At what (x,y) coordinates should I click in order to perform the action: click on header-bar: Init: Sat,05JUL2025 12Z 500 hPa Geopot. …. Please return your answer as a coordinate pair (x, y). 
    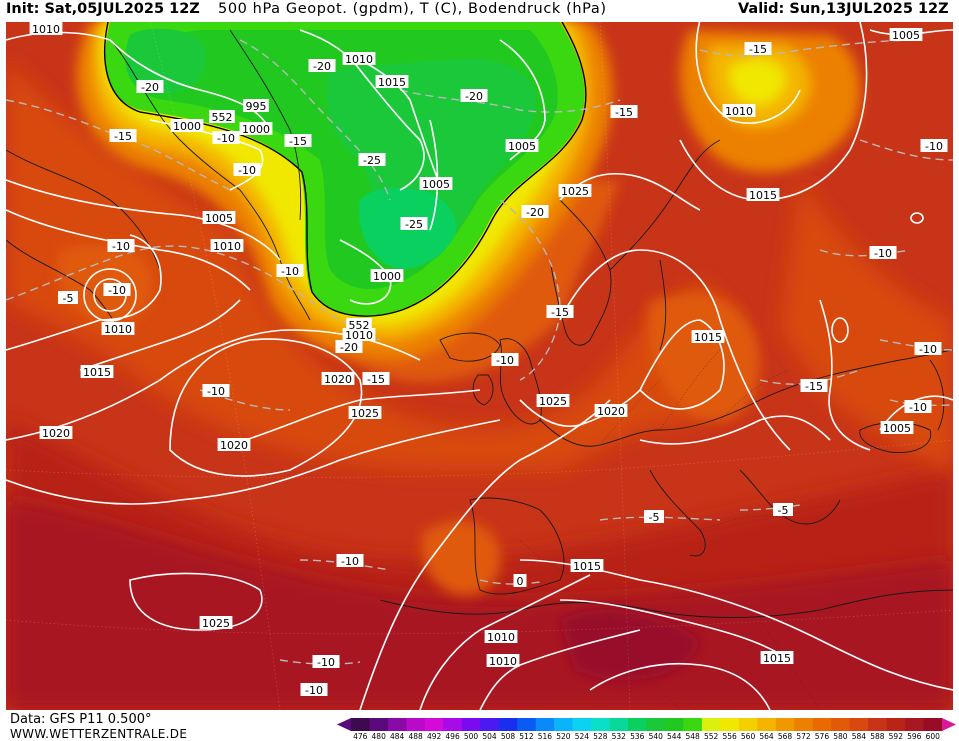
    Looking at the image, I should click on (479, 11).